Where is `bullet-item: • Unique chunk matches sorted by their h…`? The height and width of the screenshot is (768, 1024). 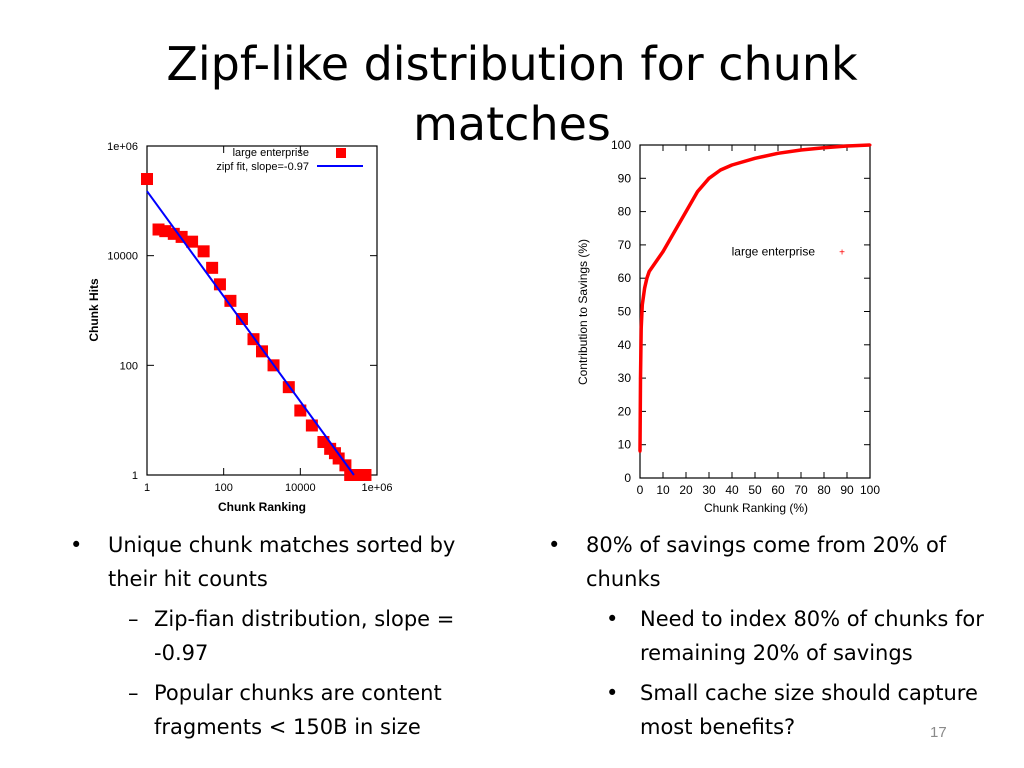
bullet-item: • Unique chunk matches sorted by their h… is located at coordinates (290, 562).